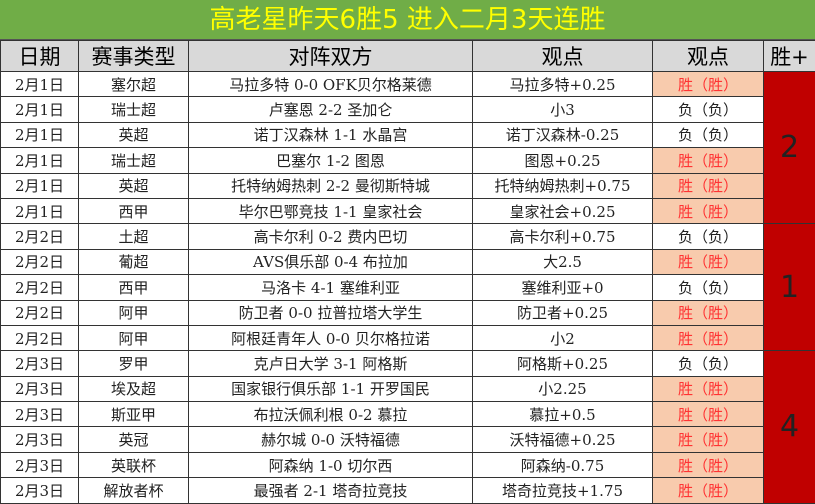 The image size is (815, 504). I want to click on match-cell: 最强者 2-1 塔奇拉竞技, so click(331, 490).